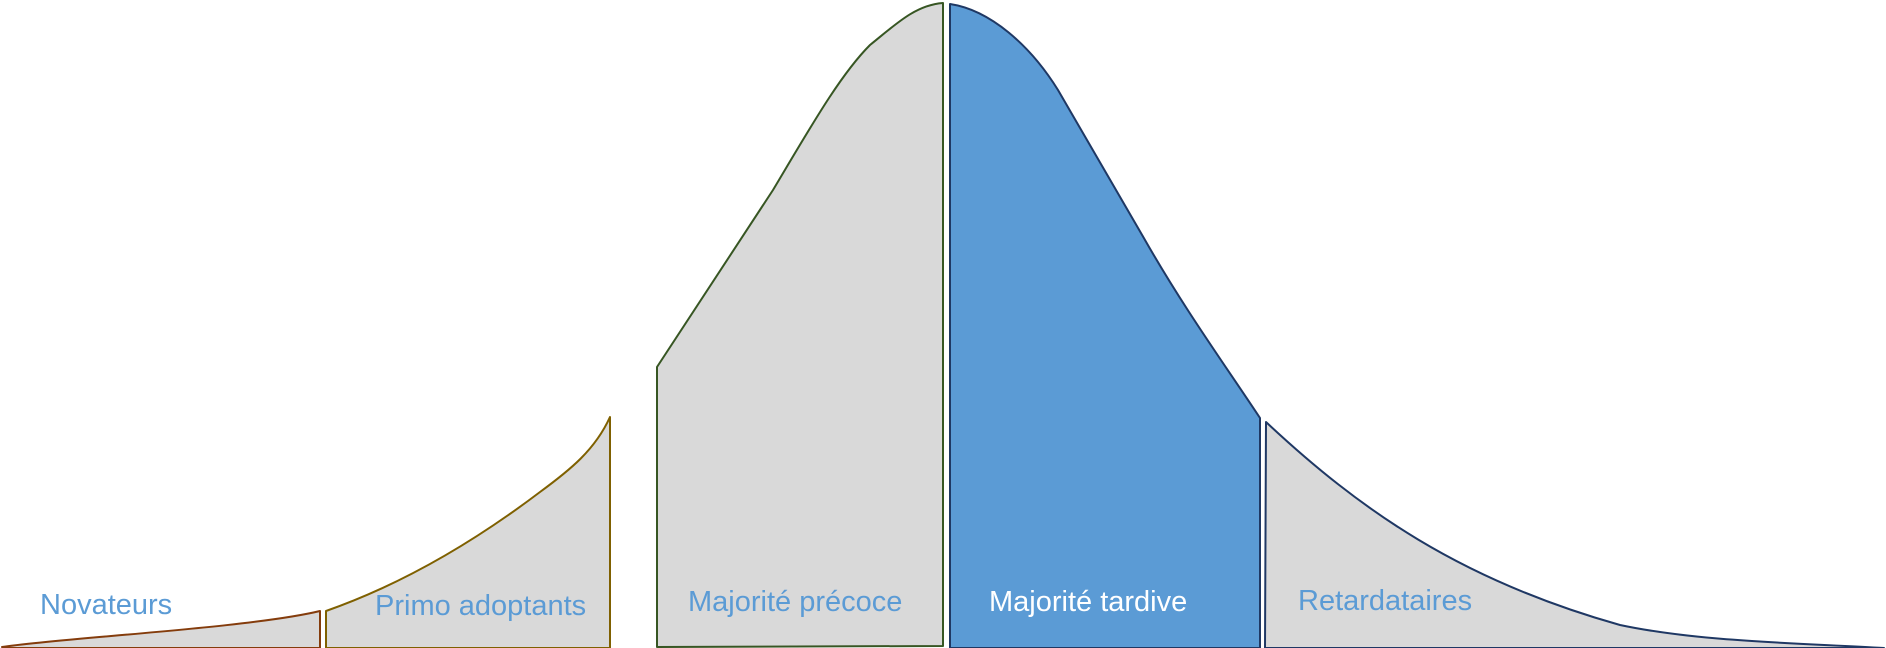  I want to click on segment-novateurs: Novateurs, so click(161, 618).